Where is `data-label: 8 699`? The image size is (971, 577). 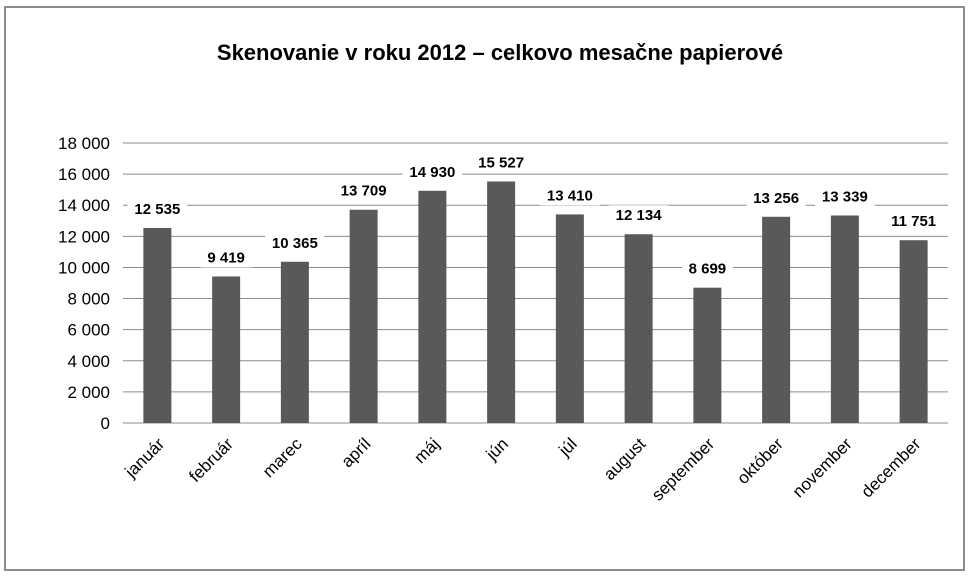 data-label: 8 699 is located at coordinates (708, 269).